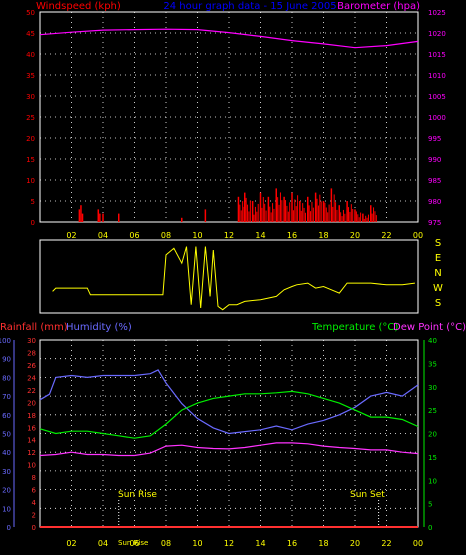 This screenshot has width=466, height=555. What do you see at coordinates (31, 428) in the screenshot?
I see `rainfall-tick-label: 16` at bounding box center [31, 428].